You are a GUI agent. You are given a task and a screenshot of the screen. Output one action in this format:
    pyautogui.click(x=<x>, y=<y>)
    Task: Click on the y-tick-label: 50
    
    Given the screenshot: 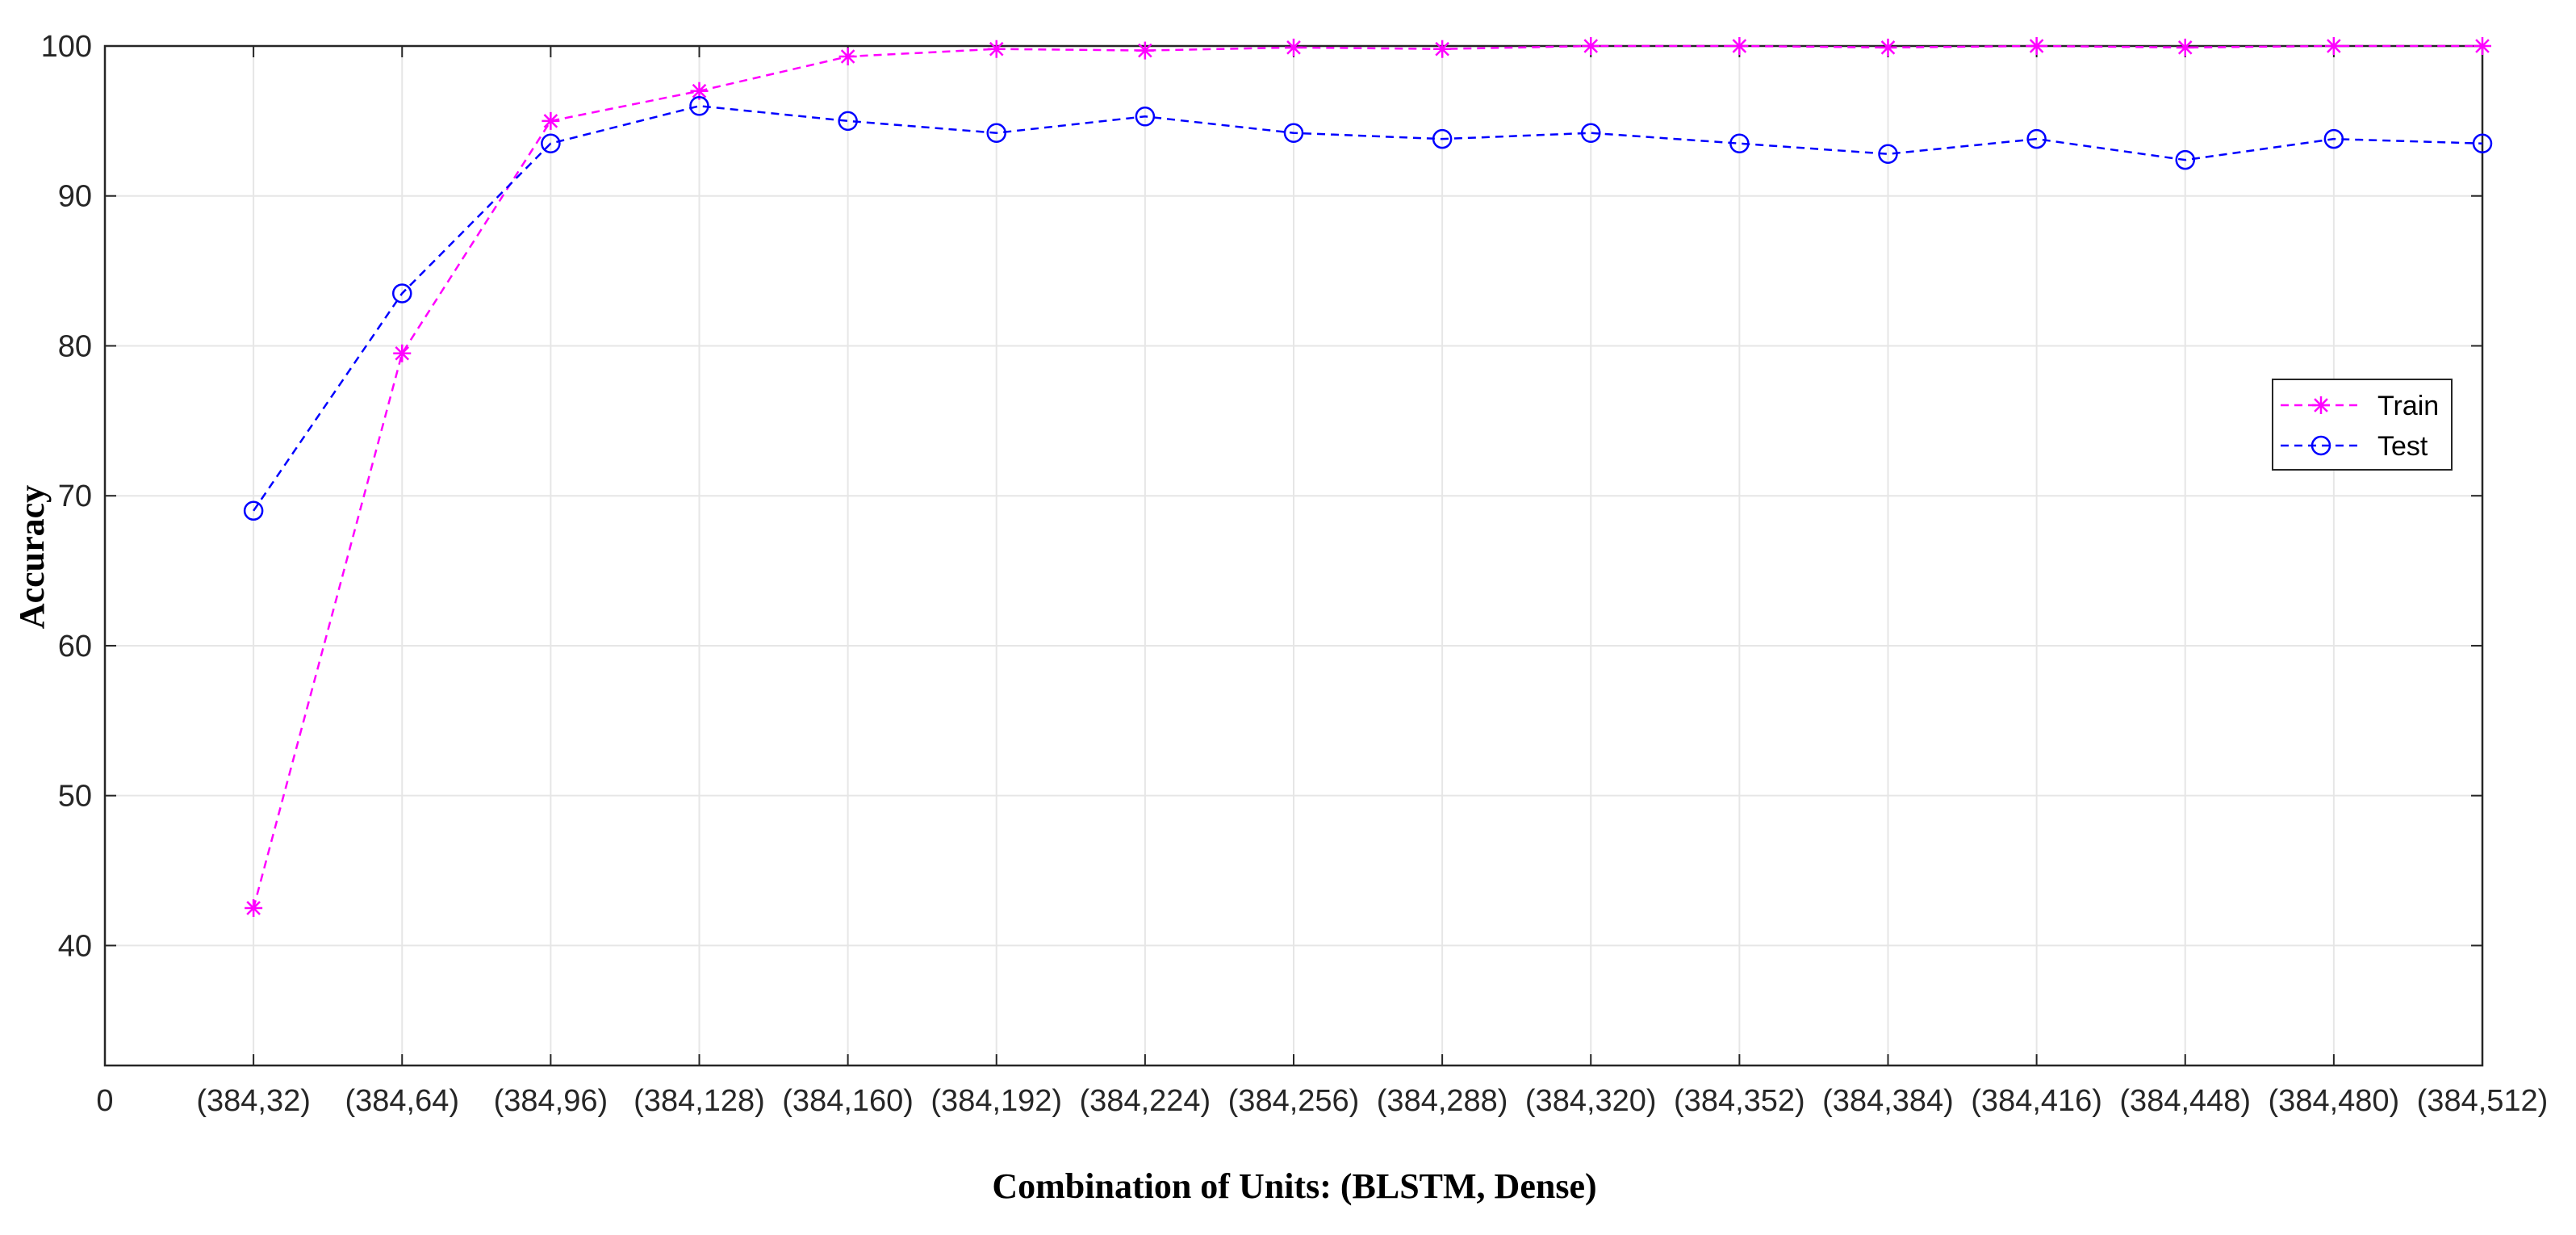 What is the action you would take?
    pyautogui.click(x=75, y=797)
    